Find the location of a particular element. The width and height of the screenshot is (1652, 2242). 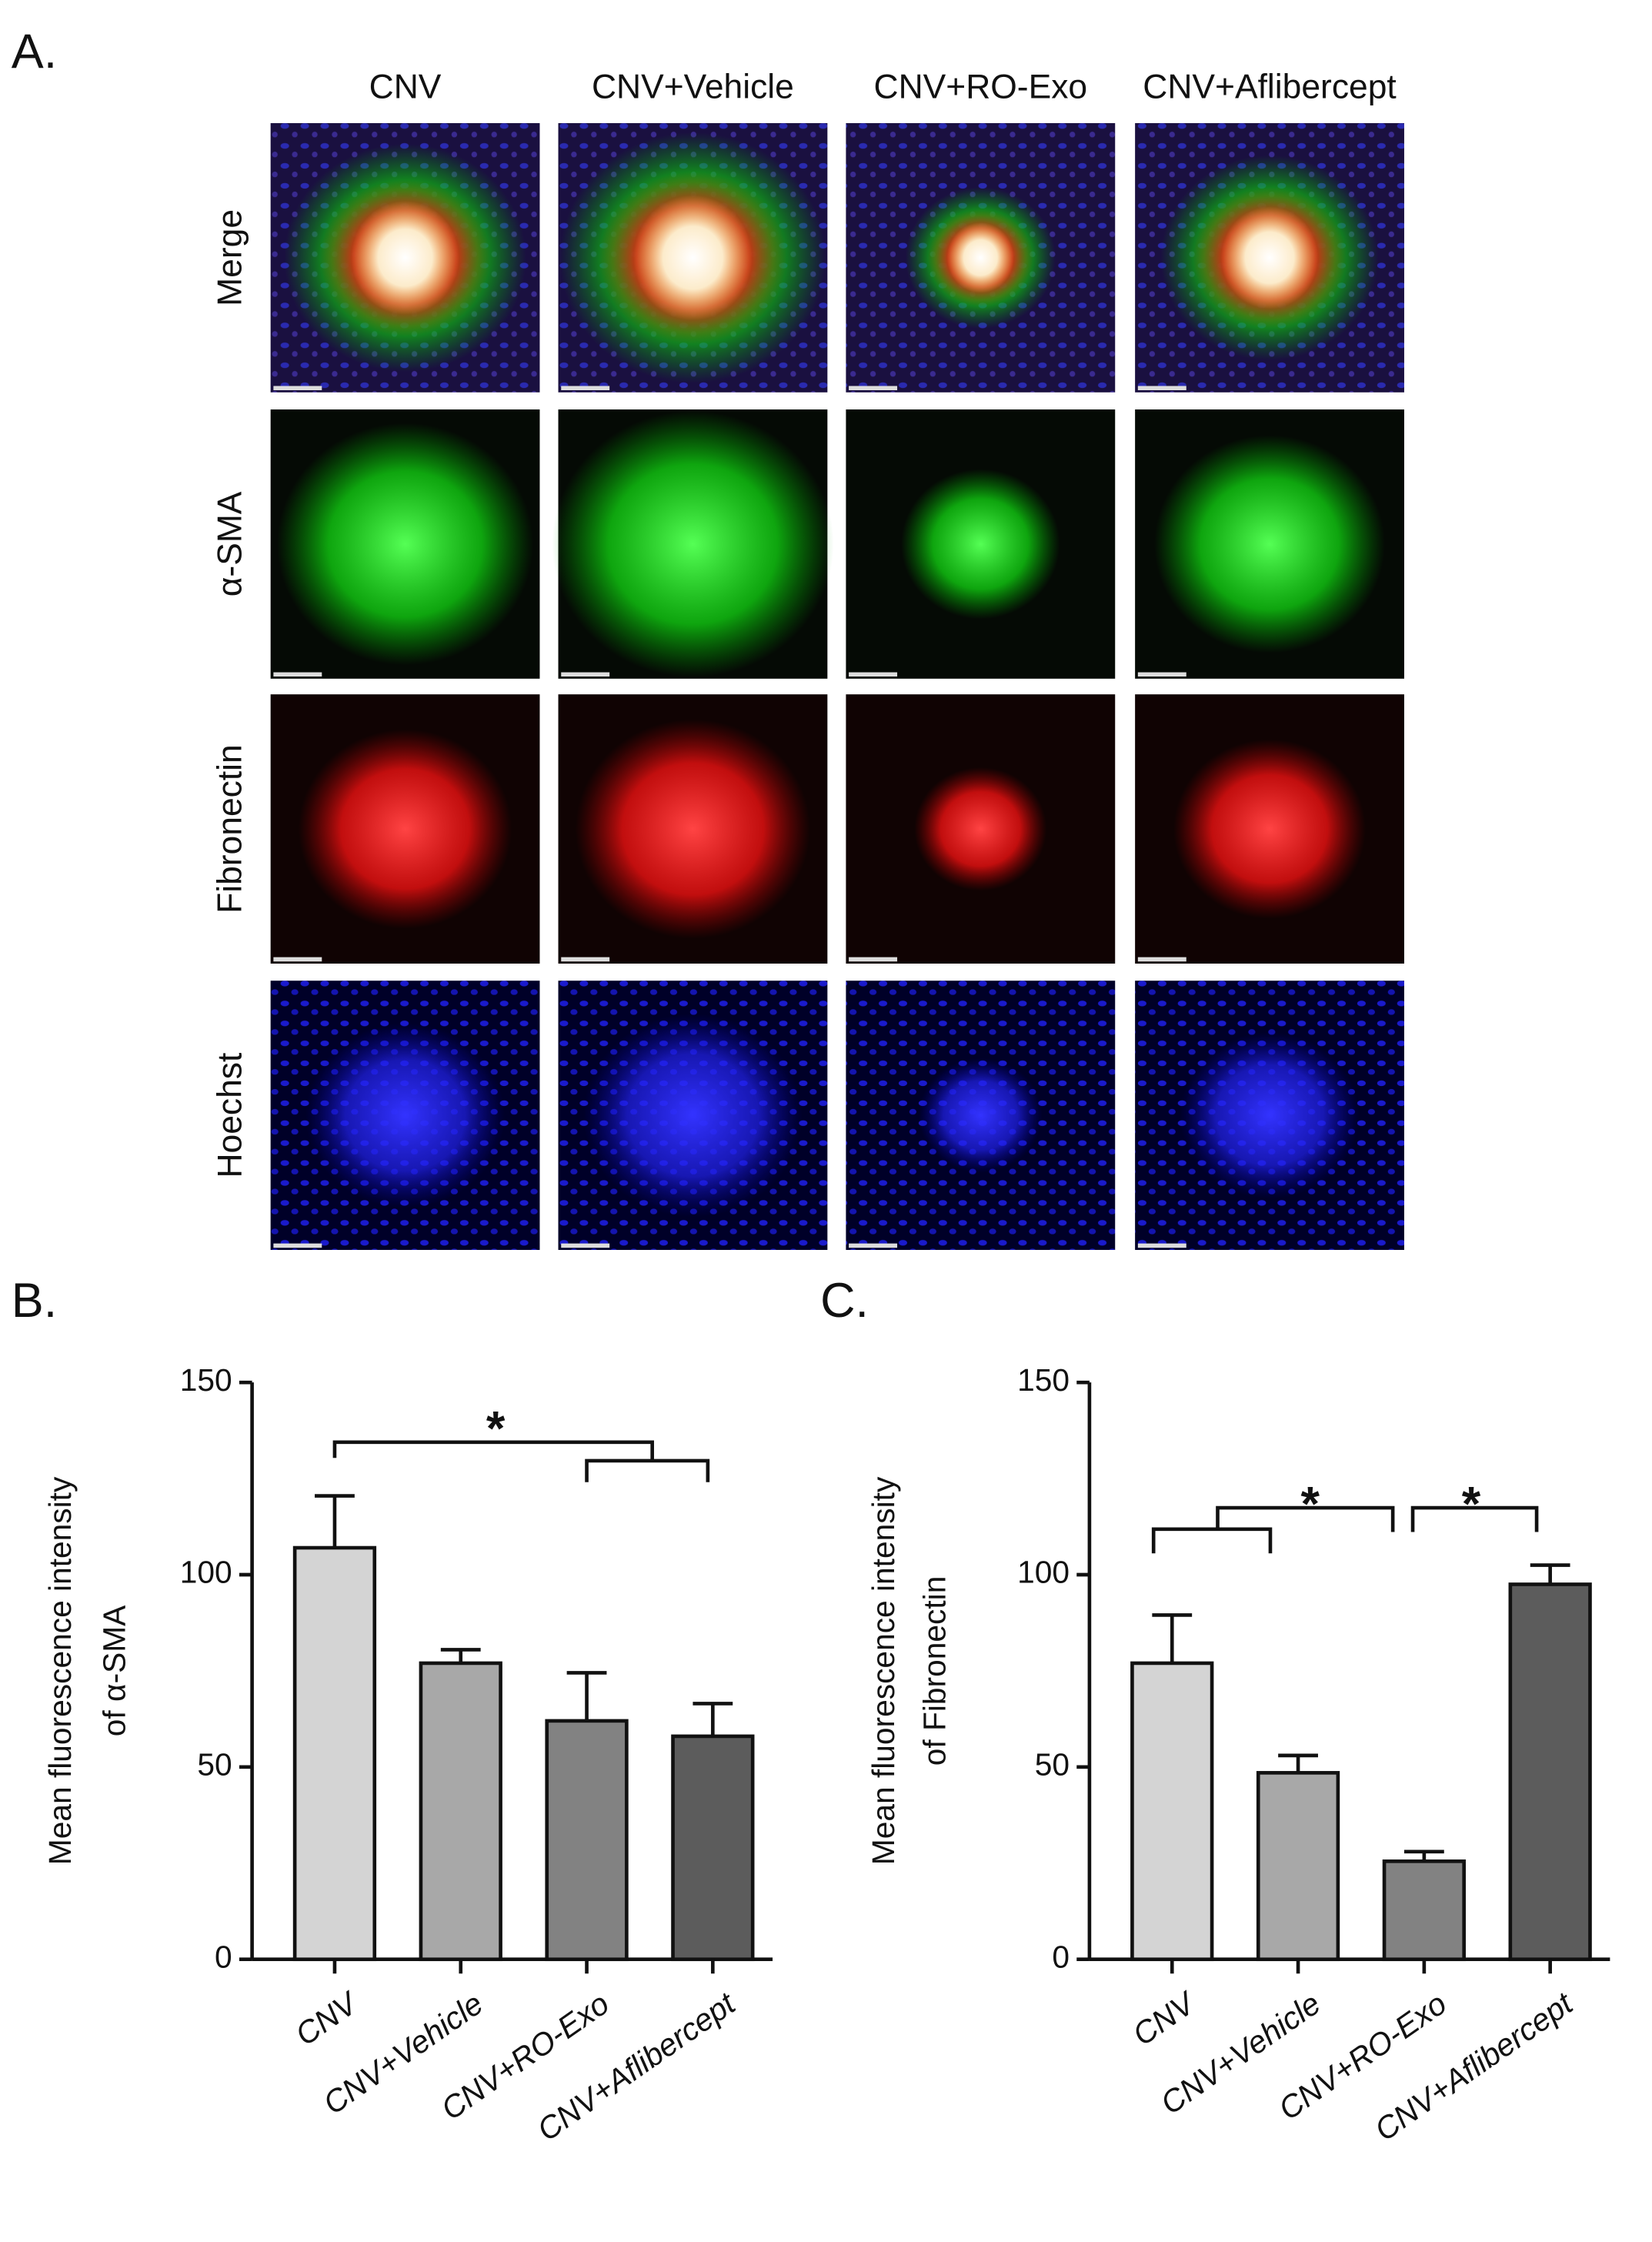

row-label: Fibronectin is located at coordinates (230, 829).